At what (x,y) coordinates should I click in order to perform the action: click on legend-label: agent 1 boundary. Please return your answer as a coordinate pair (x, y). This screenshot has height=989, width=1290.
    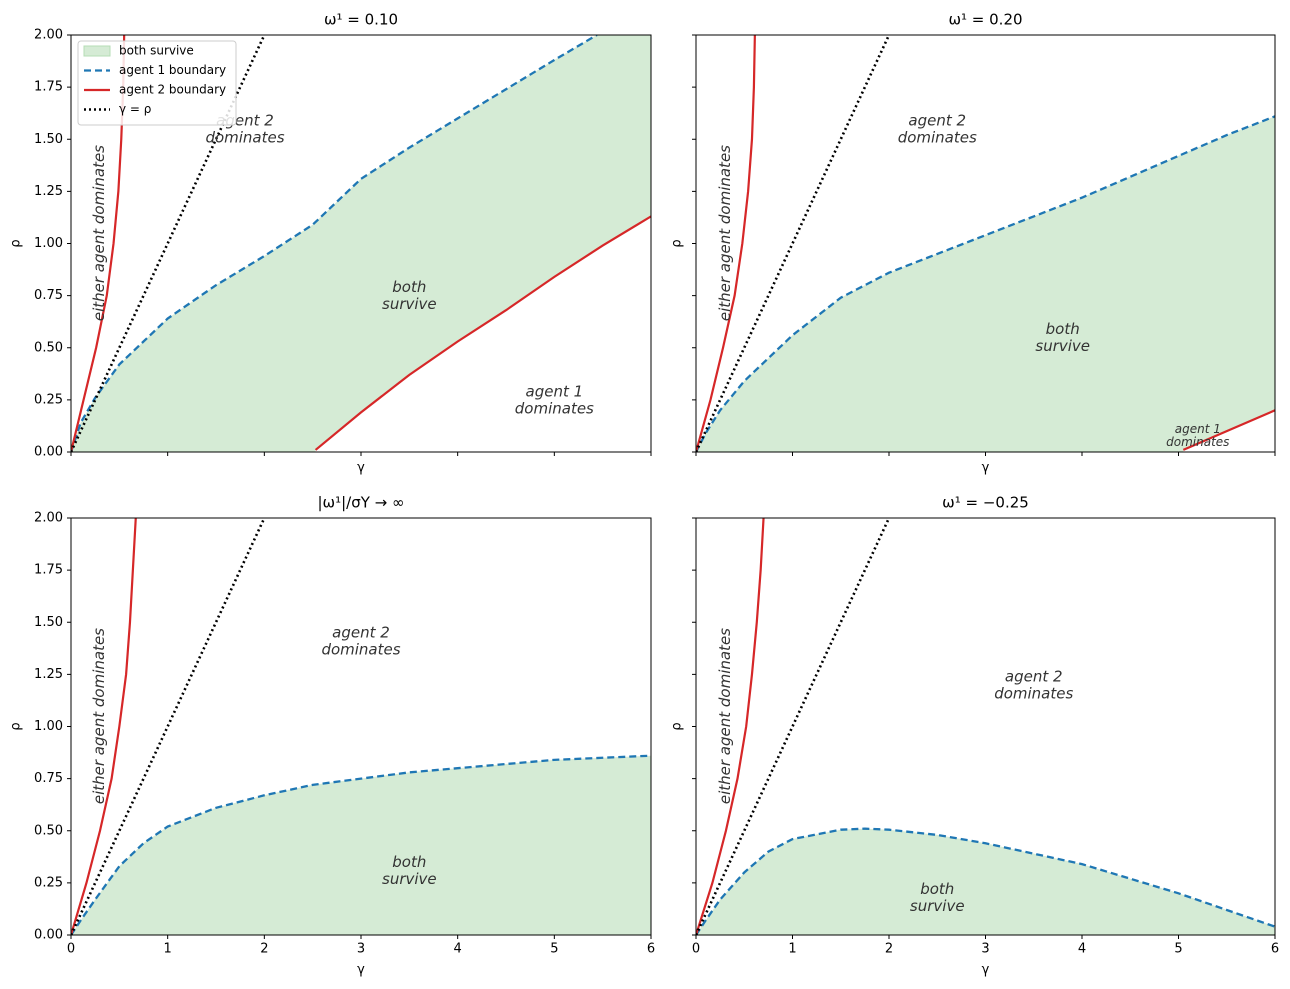
    Looking at the image, I should click on (172, 70).